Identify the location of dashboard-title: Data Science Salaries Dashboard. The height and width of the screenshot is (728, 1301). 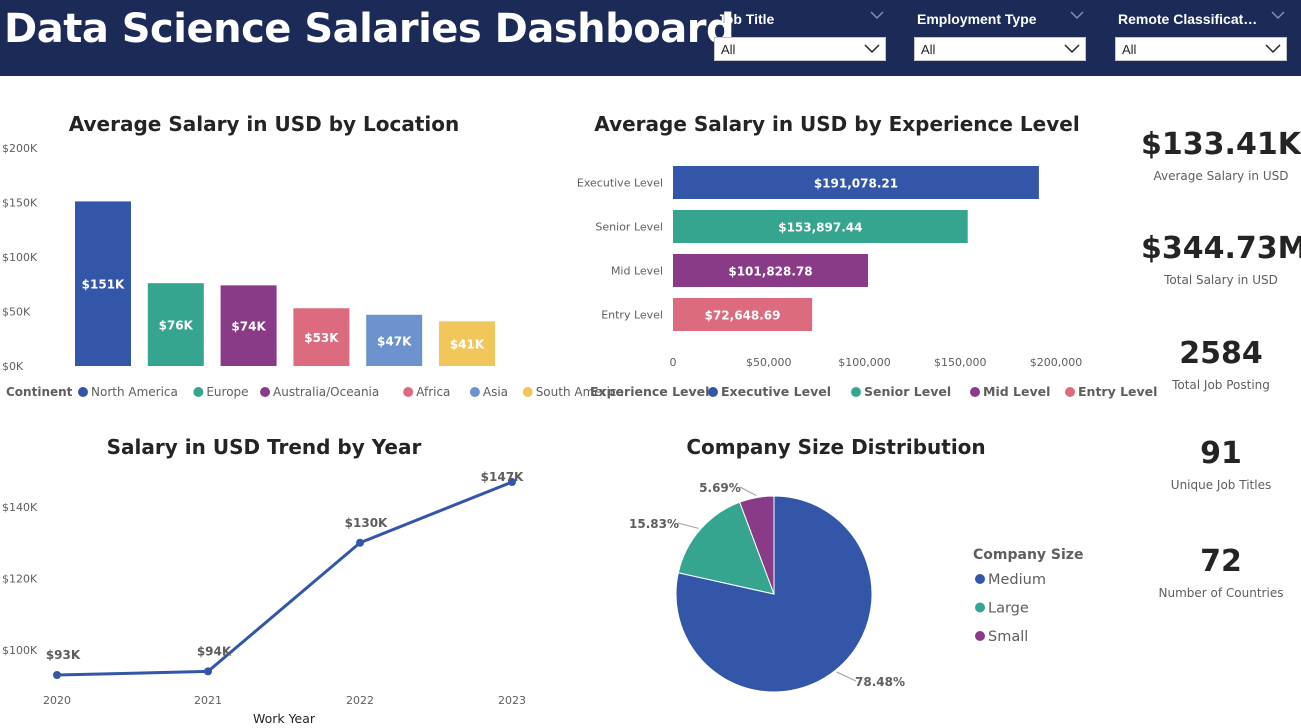
(369, 29).